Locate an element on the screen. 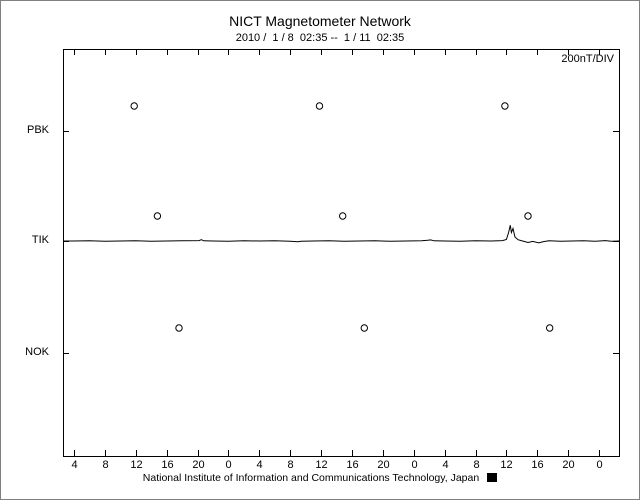 This screenshot has width=640, height=500. station-label-nok: NOK is located at coordinates (37, 352).